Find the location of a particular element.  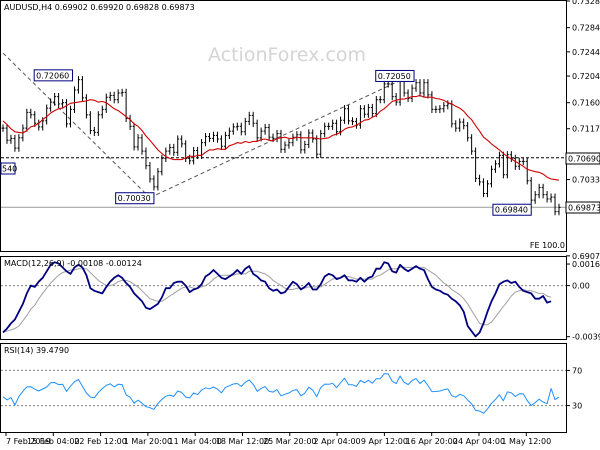

watermark: ActionForex.com is located at coordinates (287, 55).